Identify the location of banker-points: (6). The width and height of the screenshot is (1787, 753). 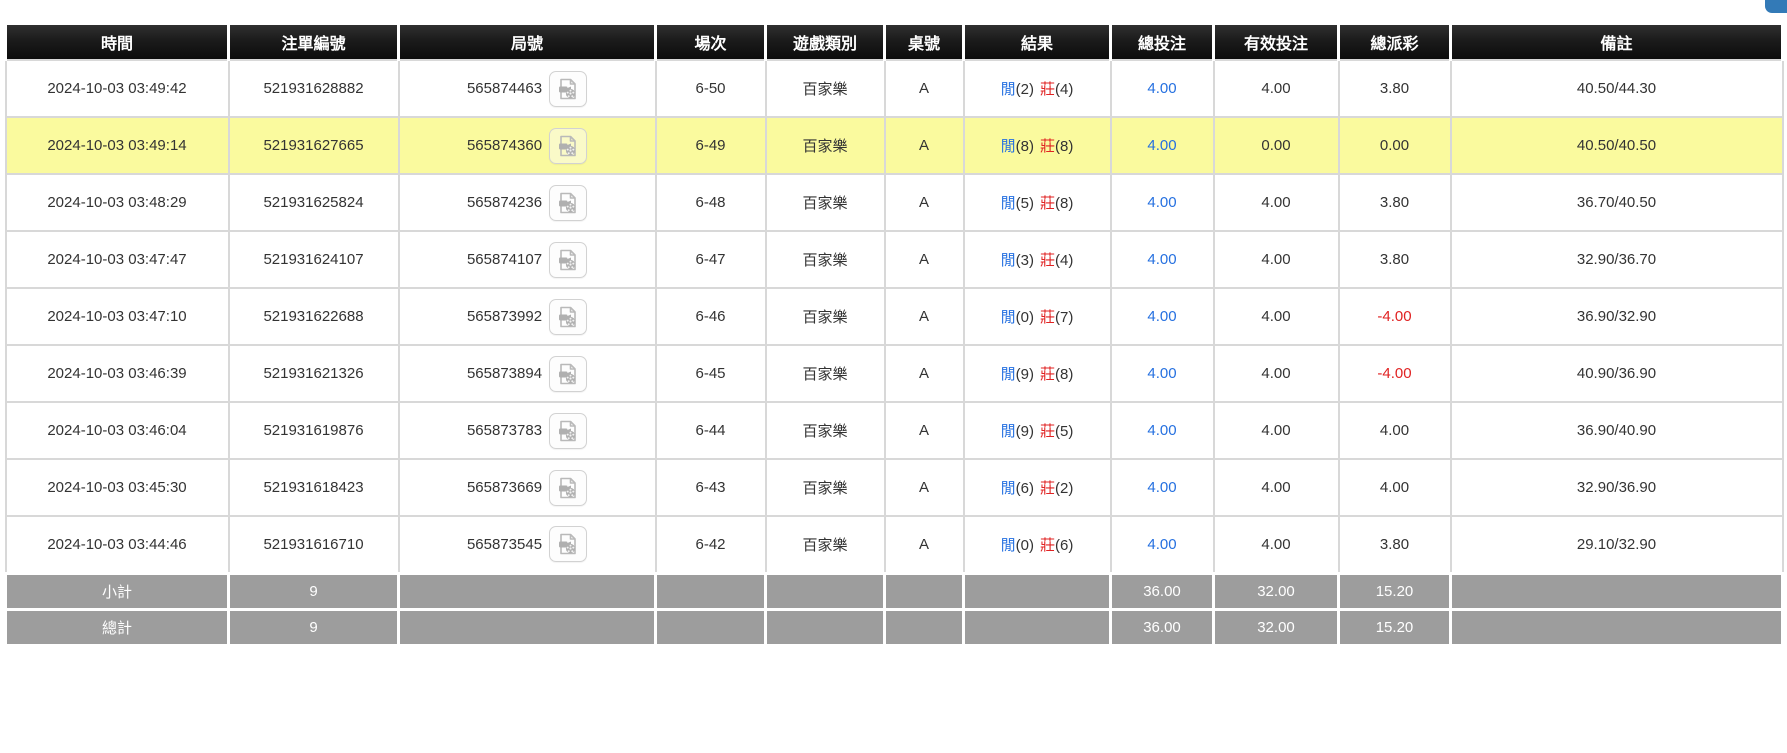
(1064, 545).